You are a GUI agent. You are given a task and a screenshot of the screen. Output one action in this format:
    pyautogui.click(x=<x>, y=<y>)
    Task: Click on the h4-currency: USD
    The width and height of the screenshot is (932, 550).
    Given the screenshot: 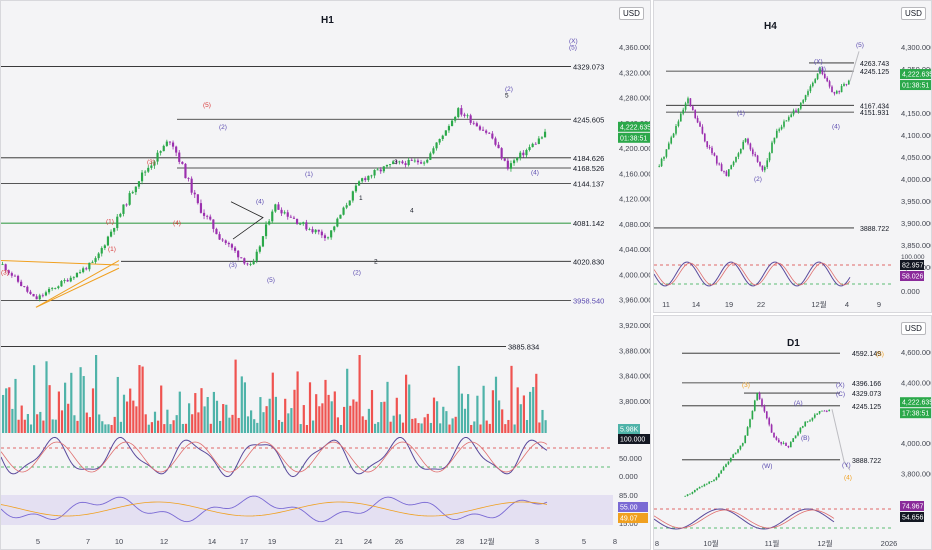 What is the action you would take?
    pyautogui.click(x=913, y=13)
    